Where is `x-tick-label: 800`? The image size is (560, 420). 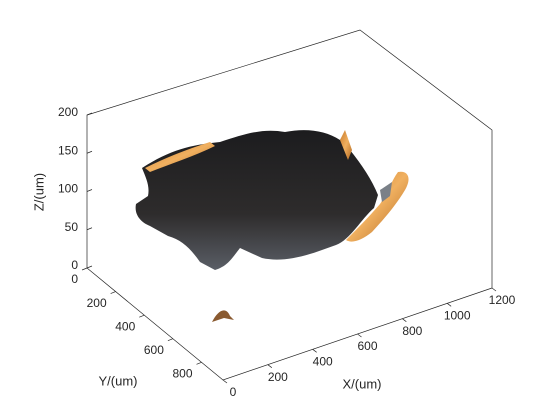 x-tick-label: 800 is located at coordinates (412, 331).